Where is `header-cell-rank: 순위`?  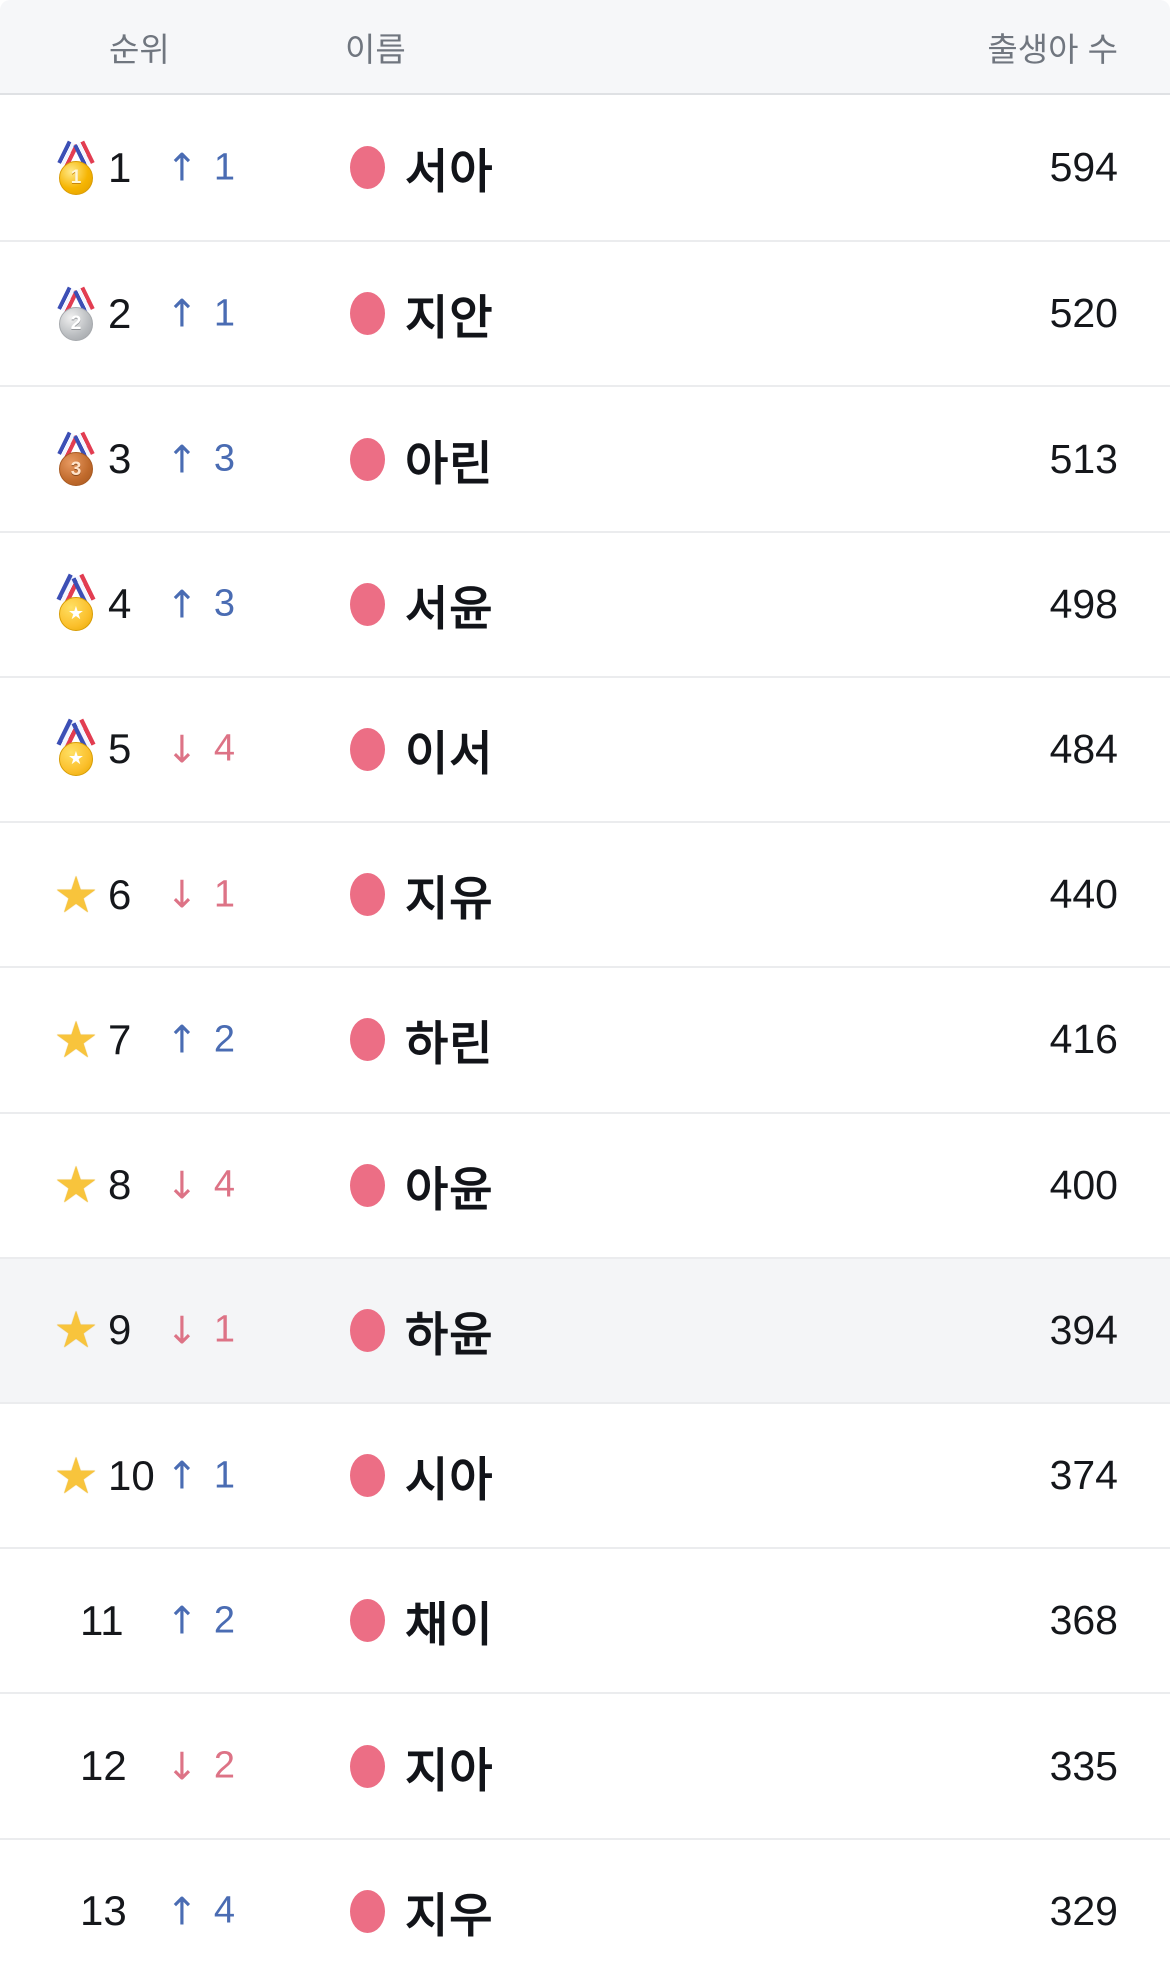 header-cell-rank: 순위 is located at coordinates (170, 47).